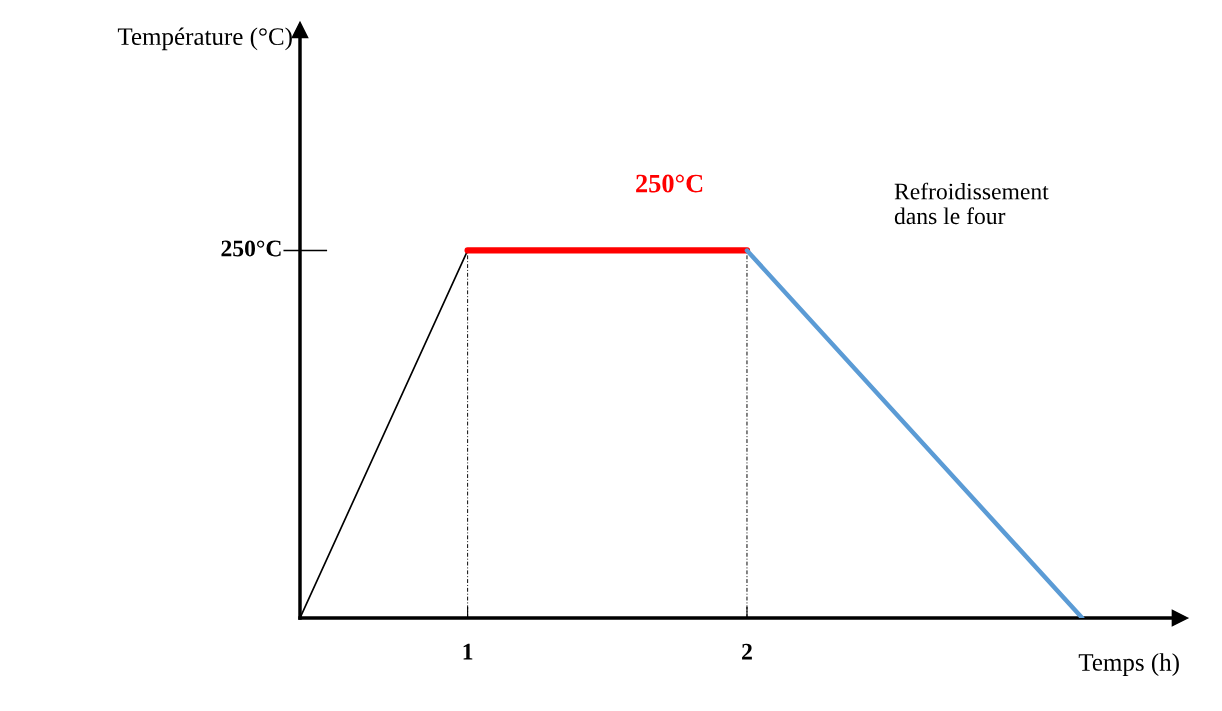  What do you see at coordinates (204, 39) in the screenshot?
I see `text: Température (°C)` at bounding box center [204, 39].